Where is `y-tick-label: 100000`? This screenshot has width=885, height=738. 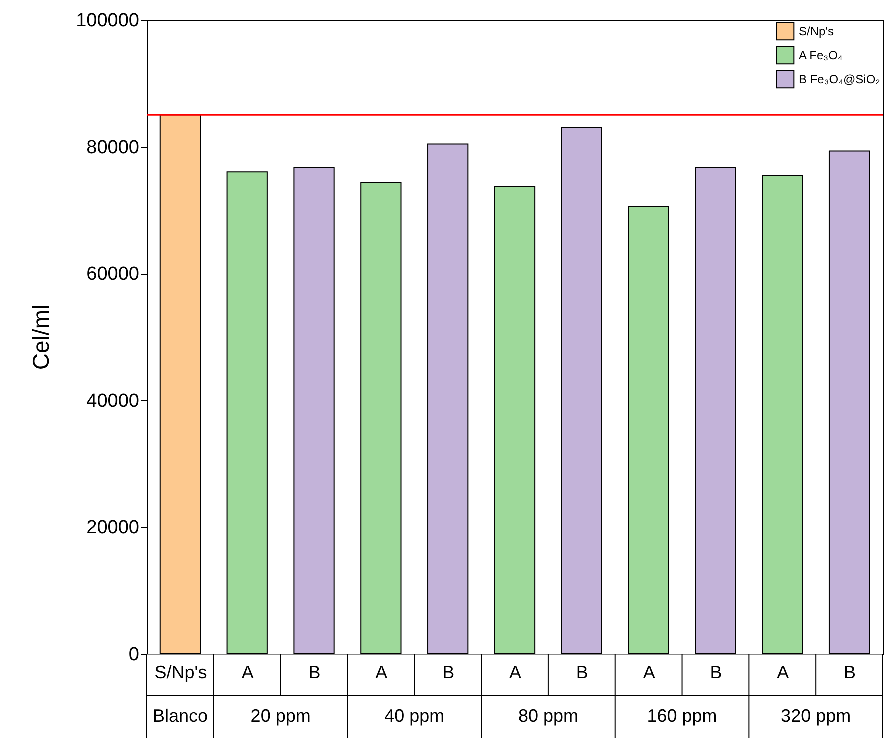
y-tick-label: 100000 is located at coordinates (108, 21).